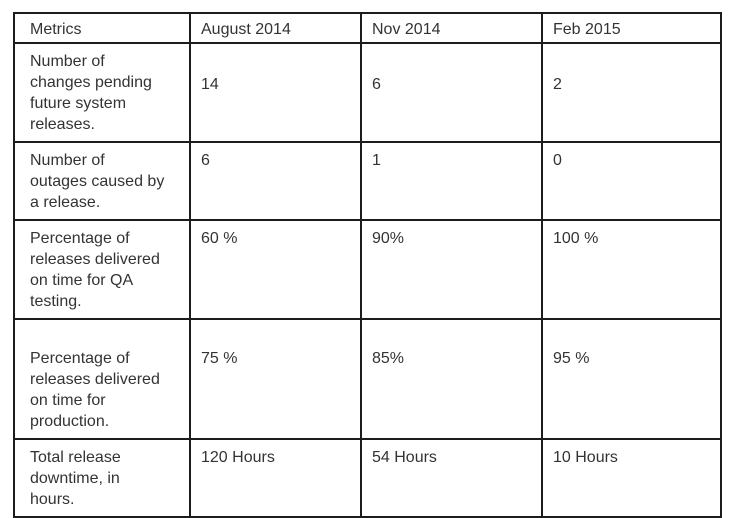 Image resolution: width=731 pixels, height=518 pixels. What do you see at coordinates (631, 92) in the screenshot?
I see `metric-value: 2` at bounding box center [631, 92].